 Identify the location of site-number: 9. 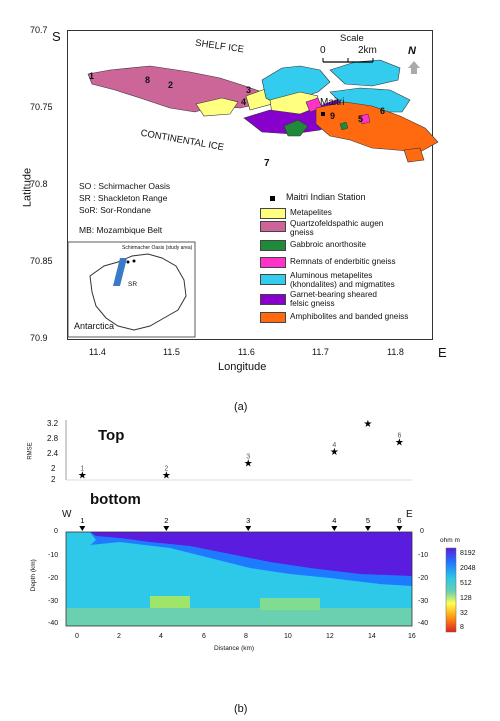
(333, 116).